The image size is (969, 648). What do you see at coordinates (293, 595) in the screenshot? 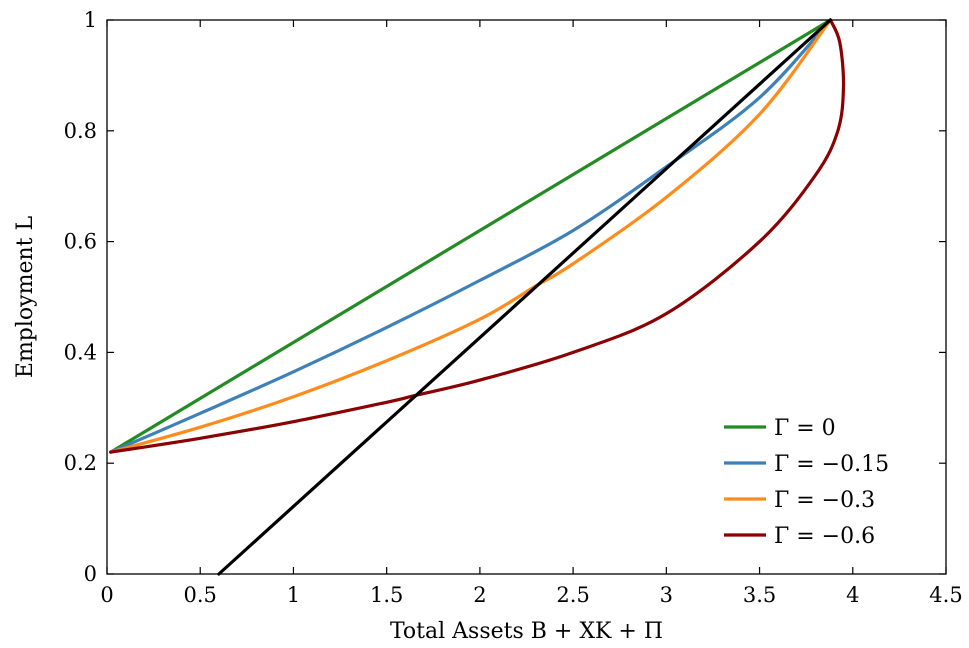
I see `x-tick-label: 1` at bounding box center [293, 595].